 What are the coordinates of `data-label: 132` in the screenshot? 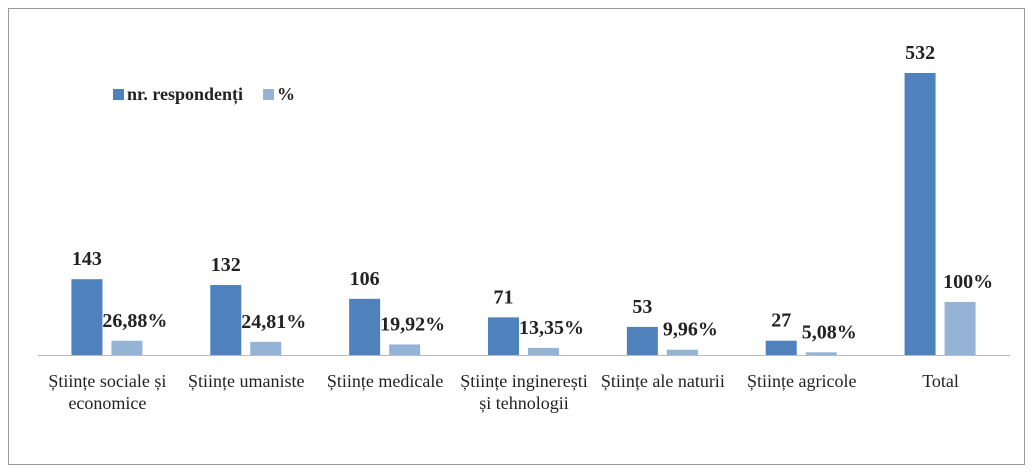 It's located at (226, 265).